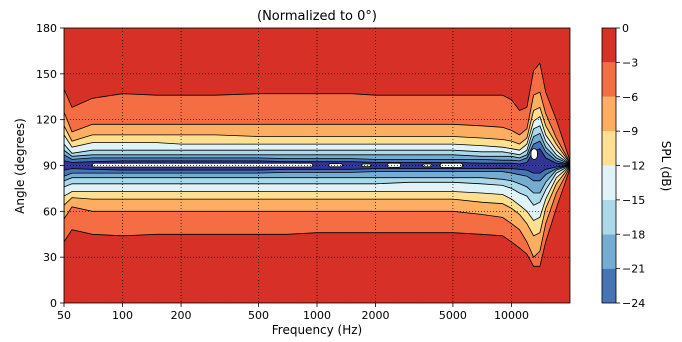 This screenshot has width=682, height=342. Describe the element at coordinates (633, 166) in the screenshot. I see `colorbar-tick-label: −12` at that location.